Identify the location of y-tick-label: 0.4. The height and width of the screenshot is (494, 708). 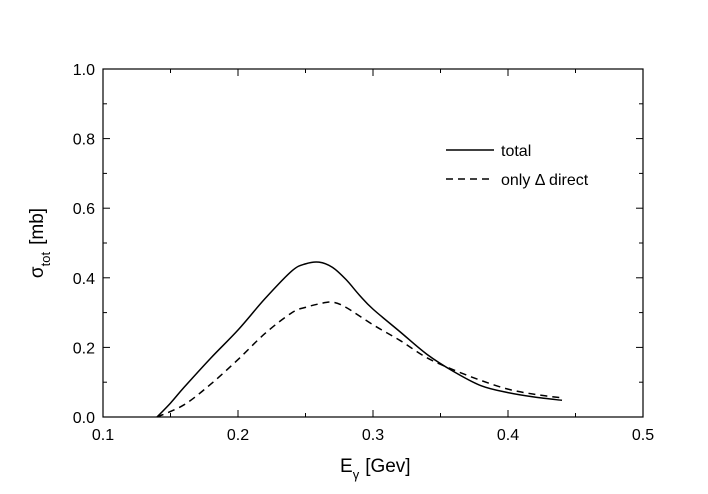
(84, 279).